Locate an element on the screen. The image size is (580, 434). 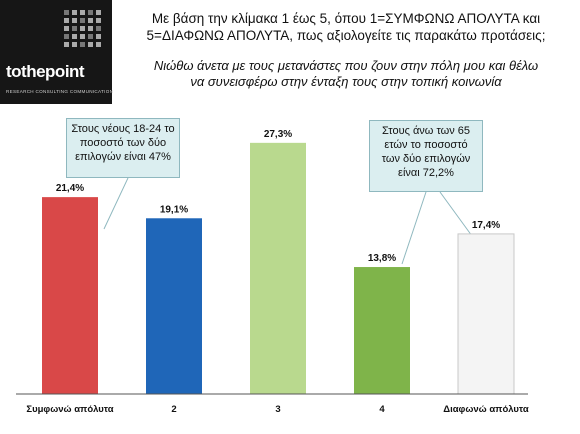
bar-value-label: 27,3% is located at coordinates (278, 134).